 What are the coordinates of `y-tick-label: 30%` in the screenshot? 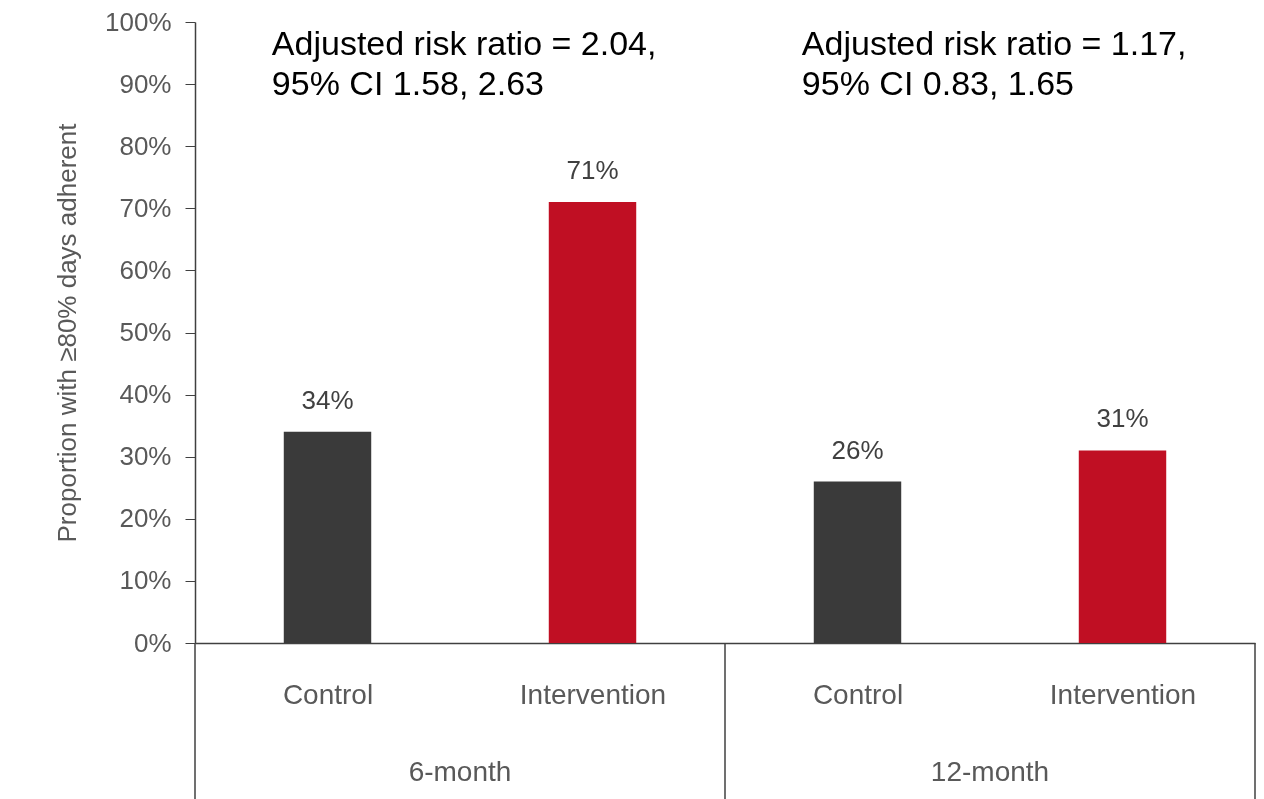 It's located at (145, 456).